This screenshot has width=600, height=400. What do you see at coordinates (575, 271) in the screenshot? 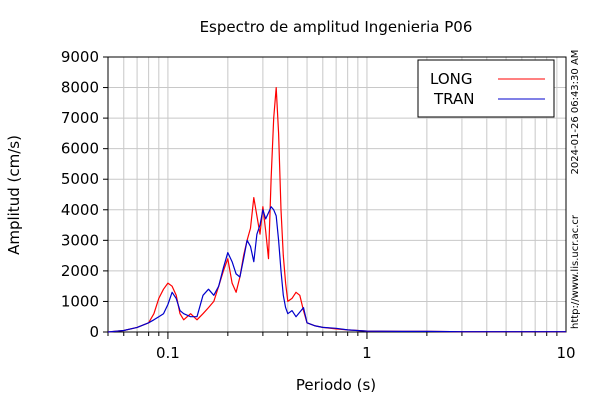
I see `url-label: http://www.lis.ucr.ac.cr` at bounding box center [575, 271].